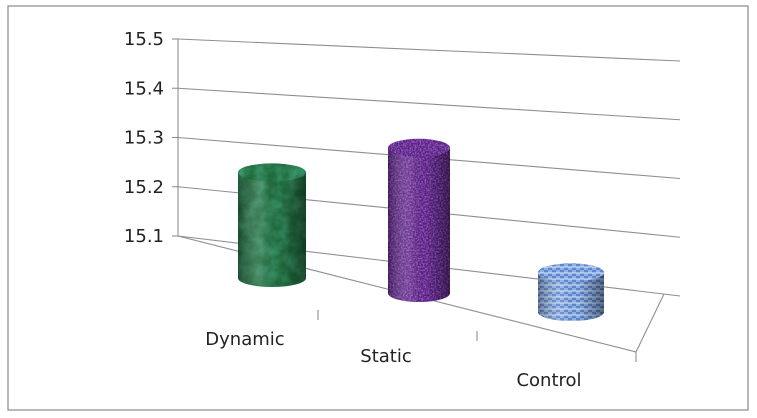 This screenshot has height=418, width=757. What do you see at coordinates (244, 339) in the screenshot?
I see `category-label-dynamic: Dynamic` at bounding box center [244, 339].